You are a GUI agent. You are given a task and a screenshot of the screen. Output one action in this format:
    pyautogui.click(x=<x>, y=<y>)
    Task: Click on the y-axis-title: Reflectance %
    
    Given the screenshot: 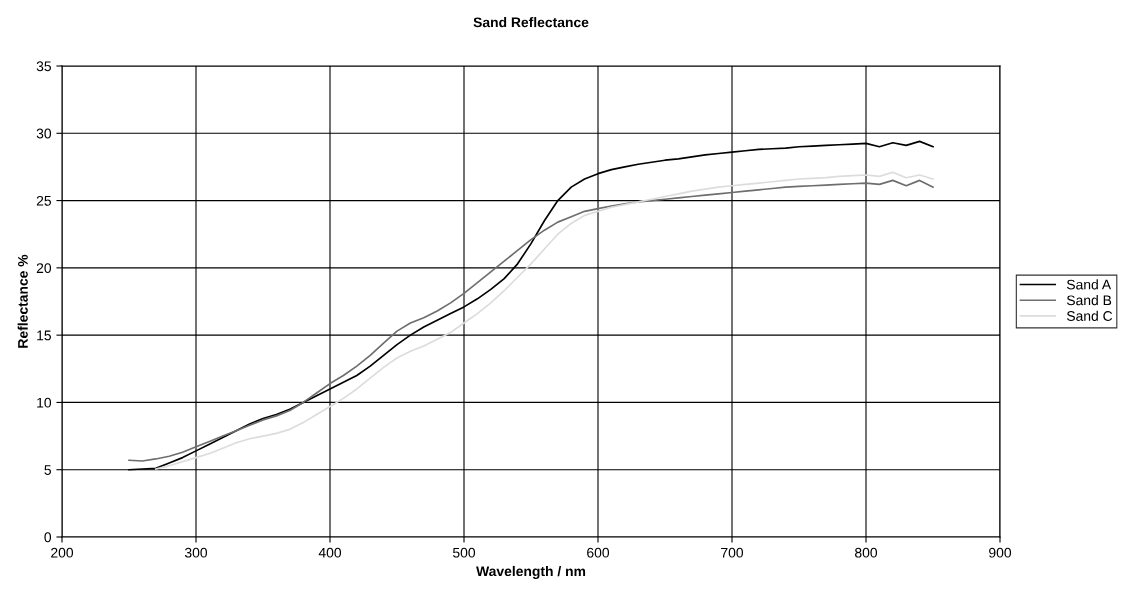 What is the action you would take?
    pyautogui.click(x=22, y=301)
    